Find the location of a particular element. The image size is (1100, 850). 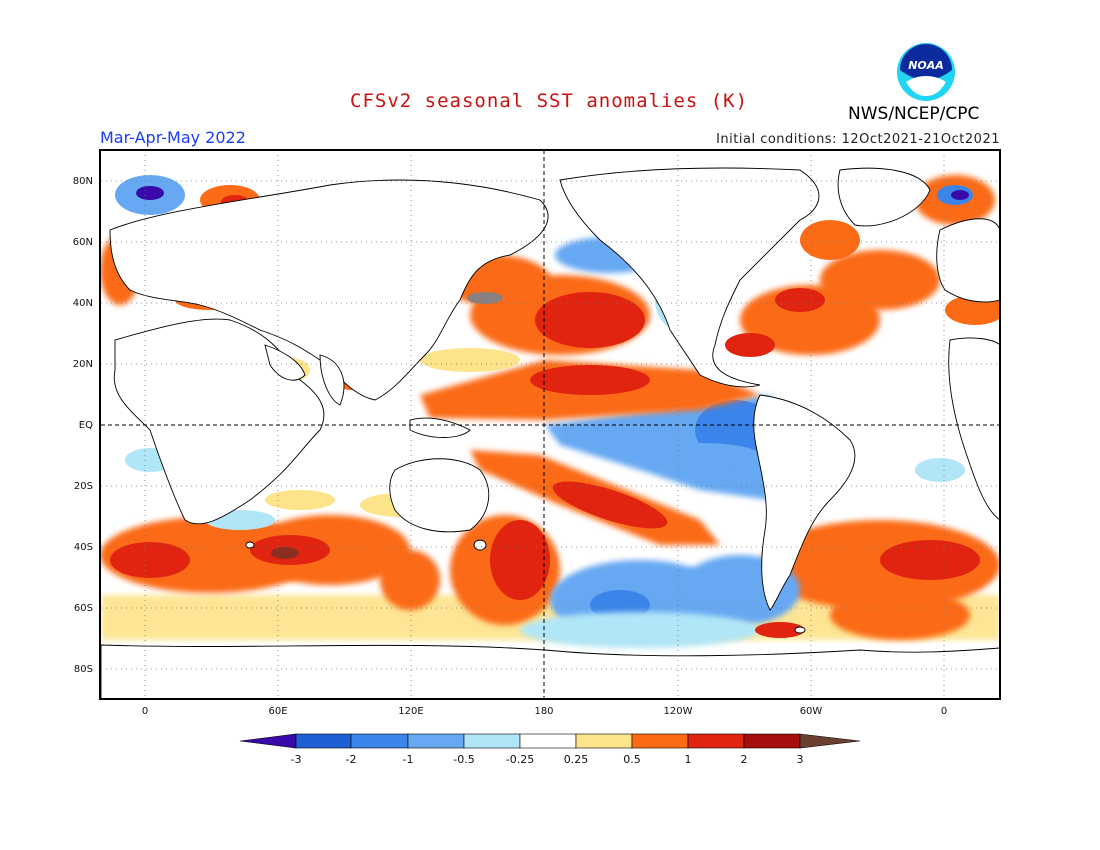

colorbar-arrow-low is located at coordinates (268, 741).